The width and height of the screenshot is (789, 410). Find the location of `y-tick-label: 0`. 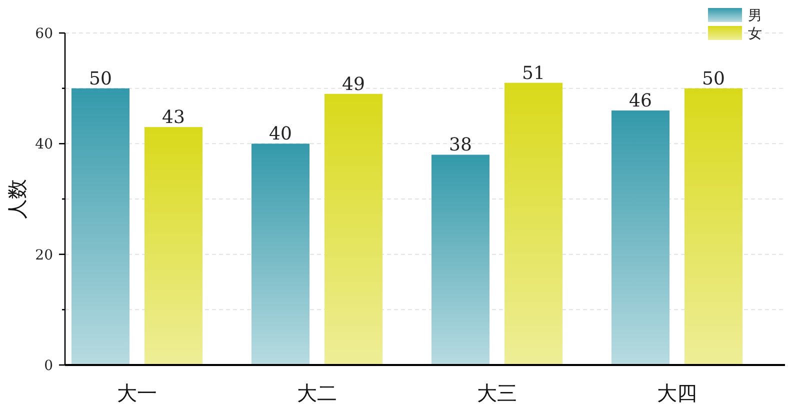

y-tick-label: 0 is located at coordinates (48, 366).